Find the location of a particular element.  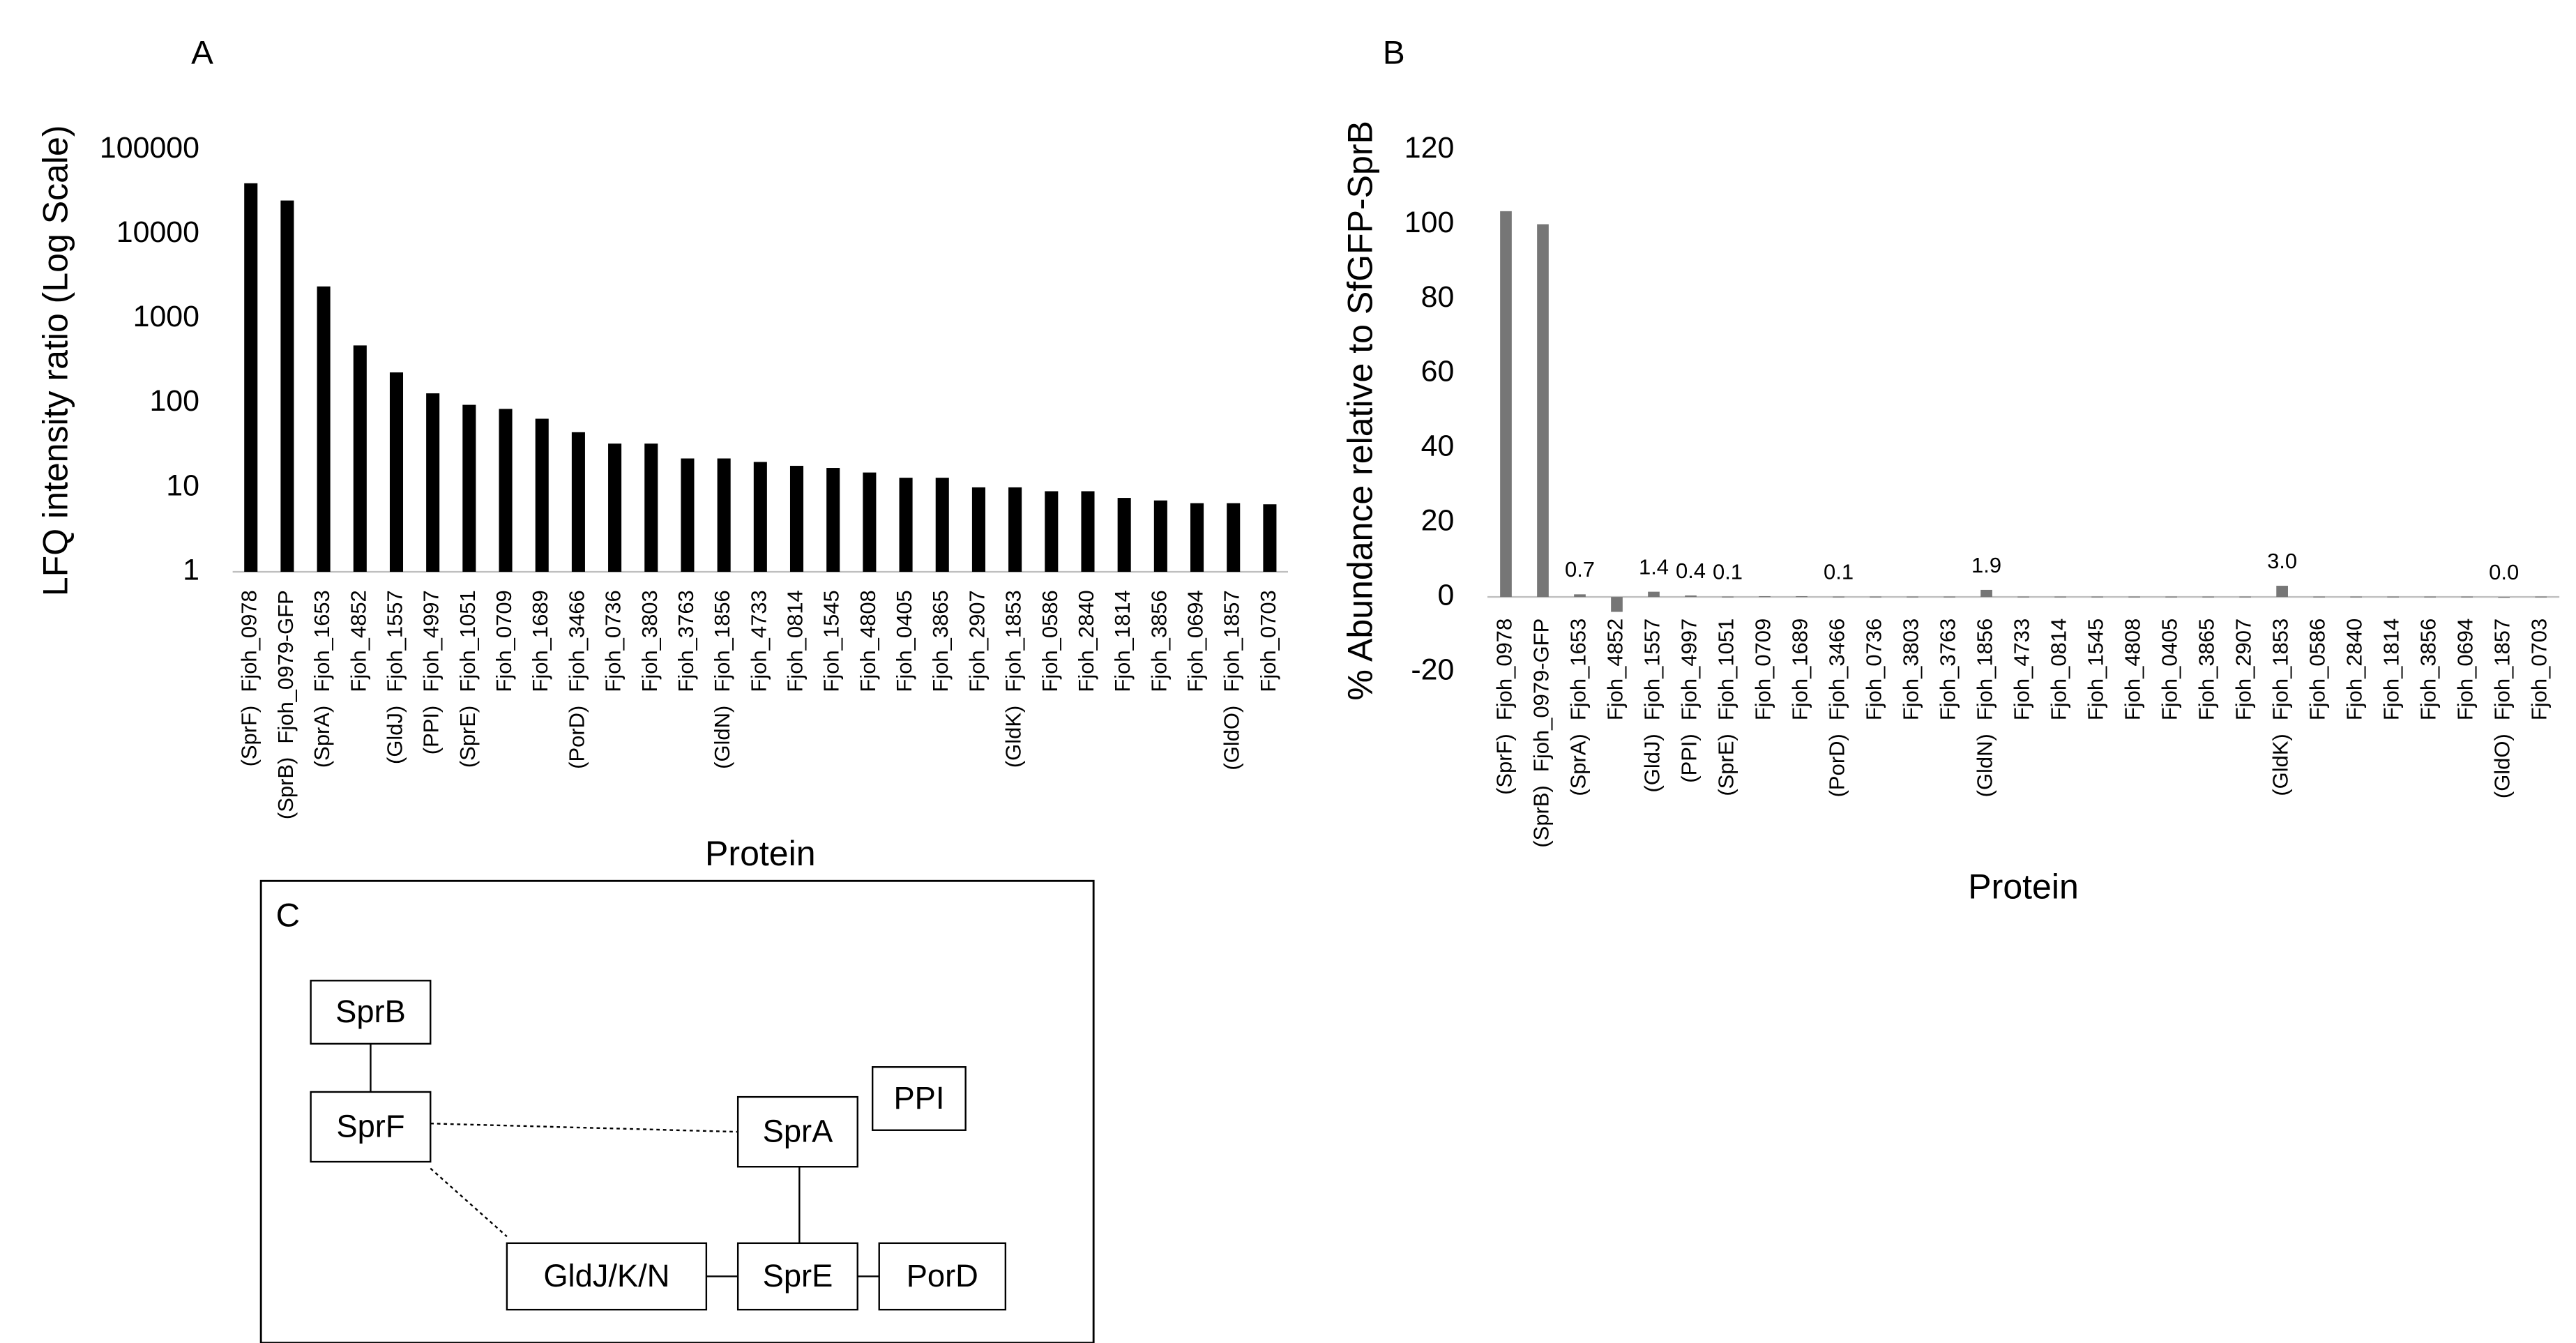

x-tick-label: Fjoh_3856 is located at coordinates (1159, 641).